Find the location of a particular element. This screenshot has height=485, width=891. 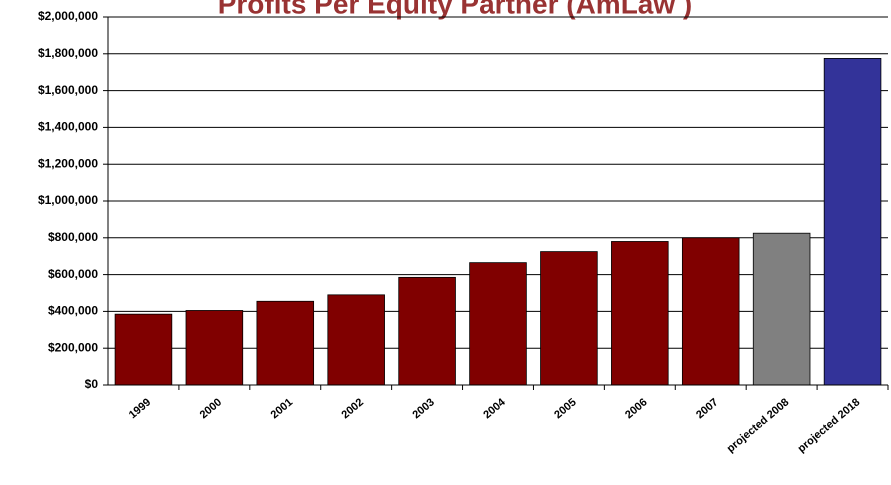

x-tick-label: 2003 is located at coordinates (423, 408).